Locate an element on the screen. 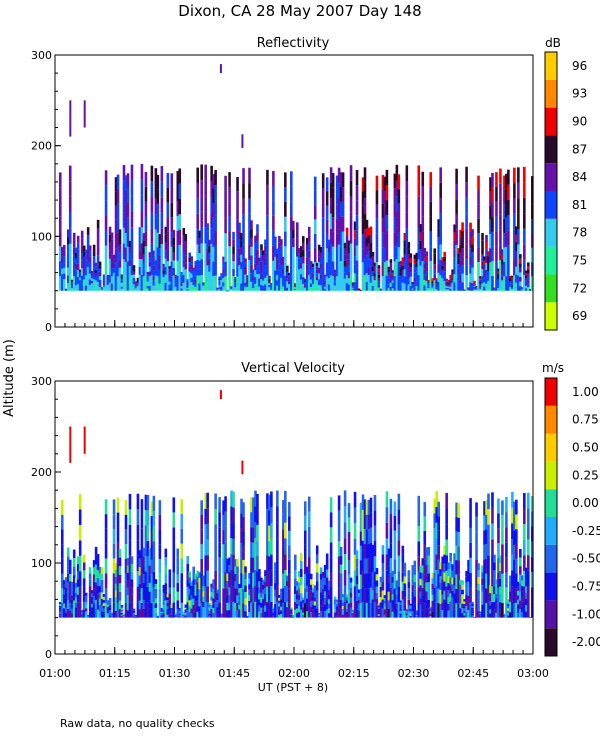 The width and height of the screenshot is (600, 750). x-tick-label: 02:45 is located at coordinates (473, 673).